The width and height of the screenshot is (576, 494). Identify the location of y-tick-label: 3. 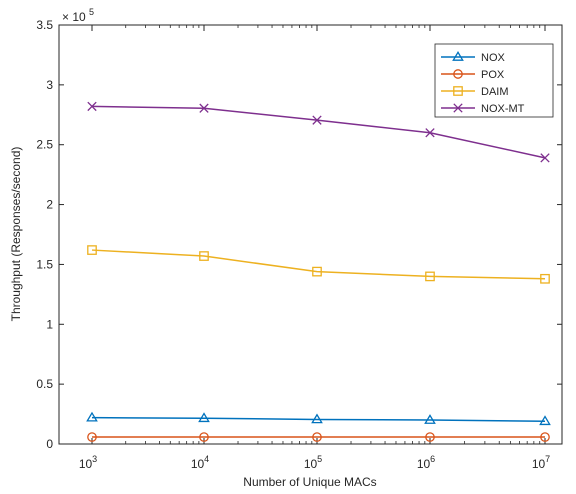
(49, 85).